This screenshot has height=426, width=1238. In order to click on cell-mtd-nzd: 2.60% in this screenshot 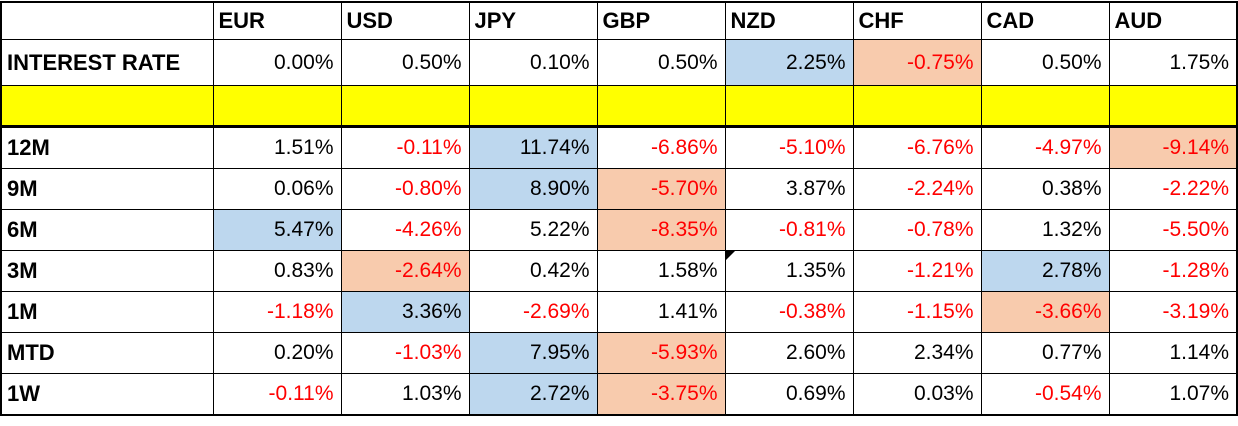, I will do `click(789, 353)`.